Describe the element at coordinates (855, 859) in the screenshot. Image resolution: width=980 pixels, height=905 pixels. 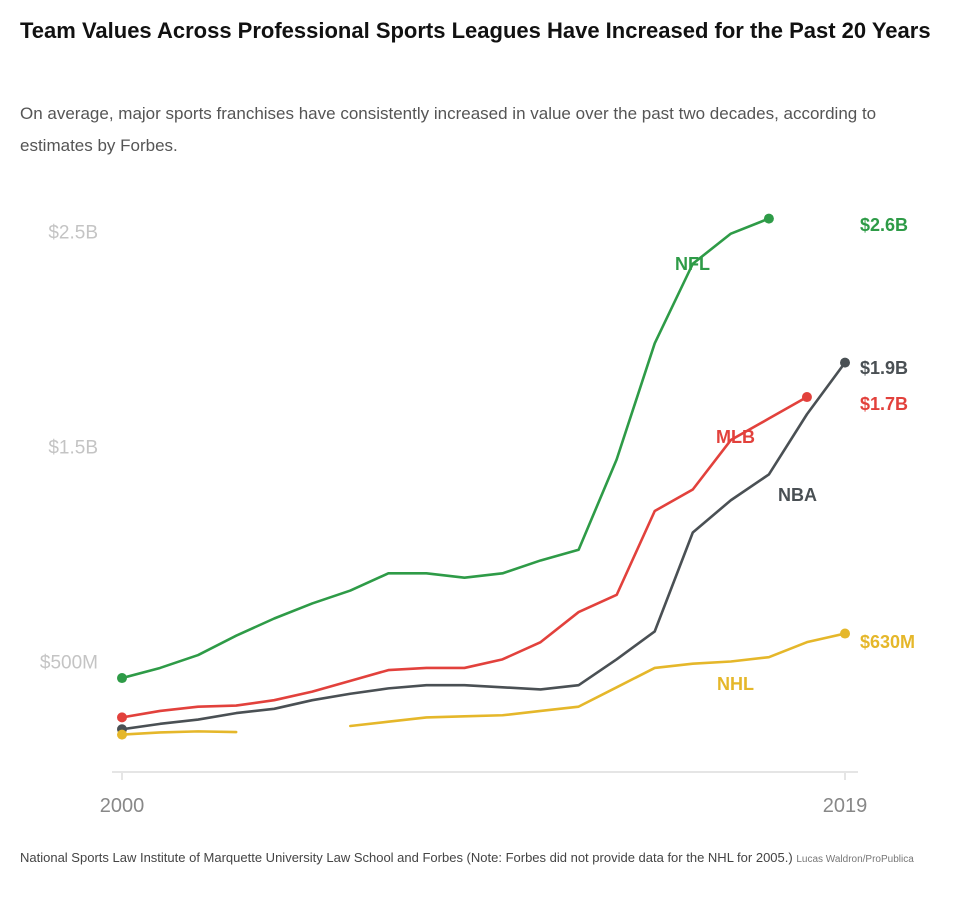
I see `credit-text: Lucas Waldron/ProPublica` at that location.